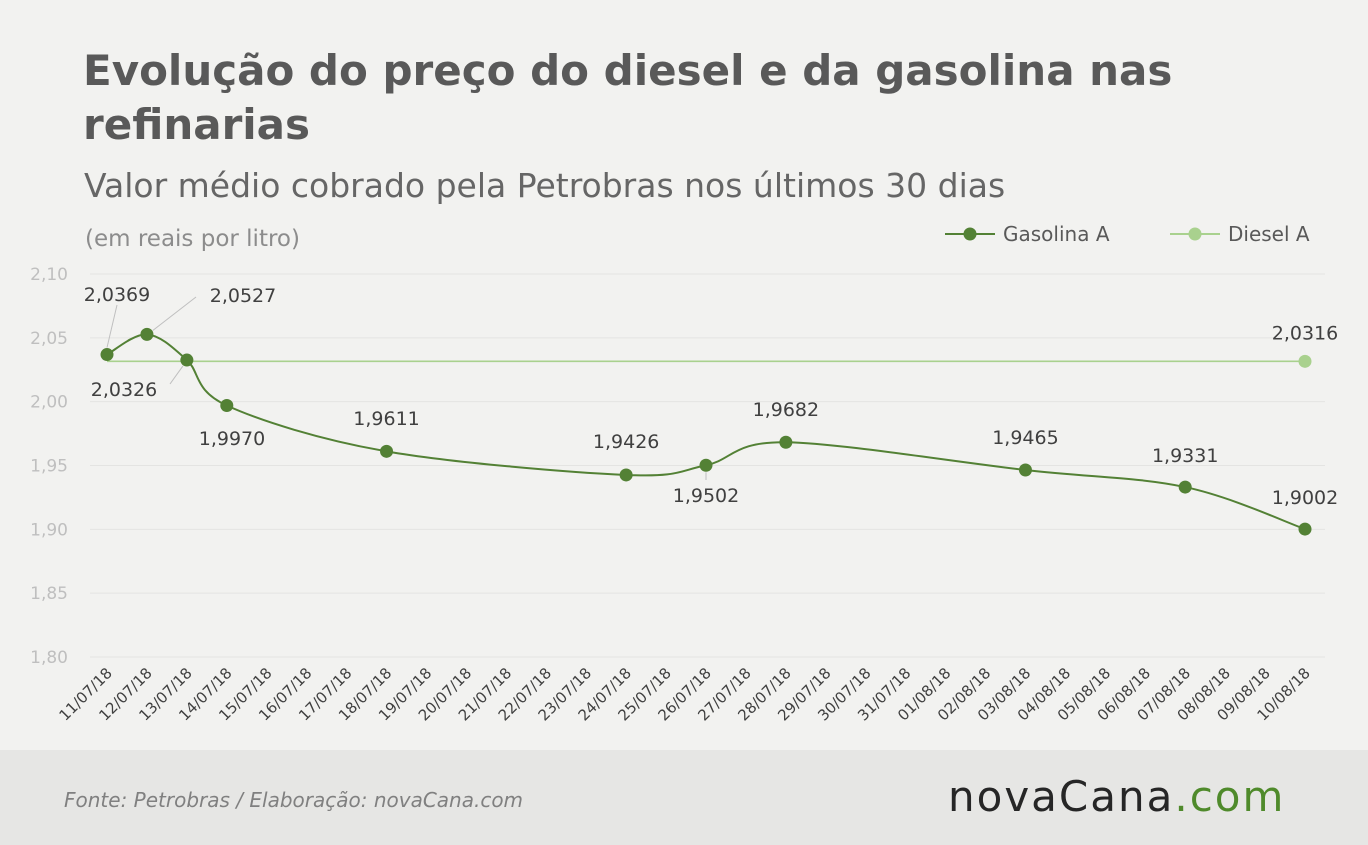 The height and width of the screenshot is (845, 1368). What do you see at coordinates (1305, 333) in the screenshot?
I see `diesel-data-label: 2,0316` at bounding box center [1305, 333].